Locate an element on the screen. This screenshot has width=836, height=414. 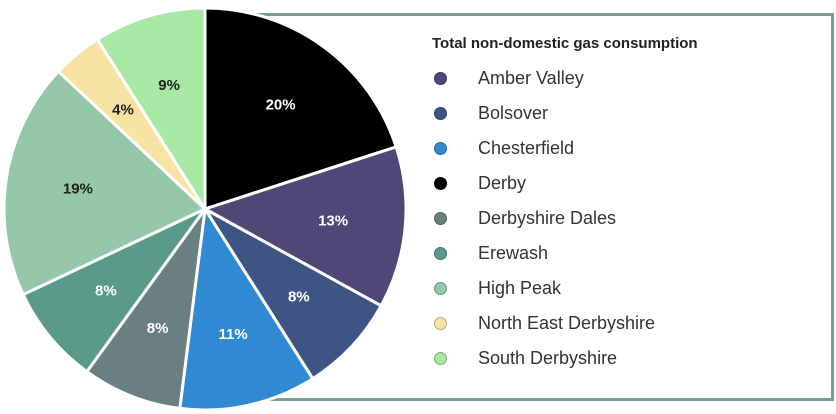
legend-swatch-derbyshire-dales is located at coordinates (440, 218).